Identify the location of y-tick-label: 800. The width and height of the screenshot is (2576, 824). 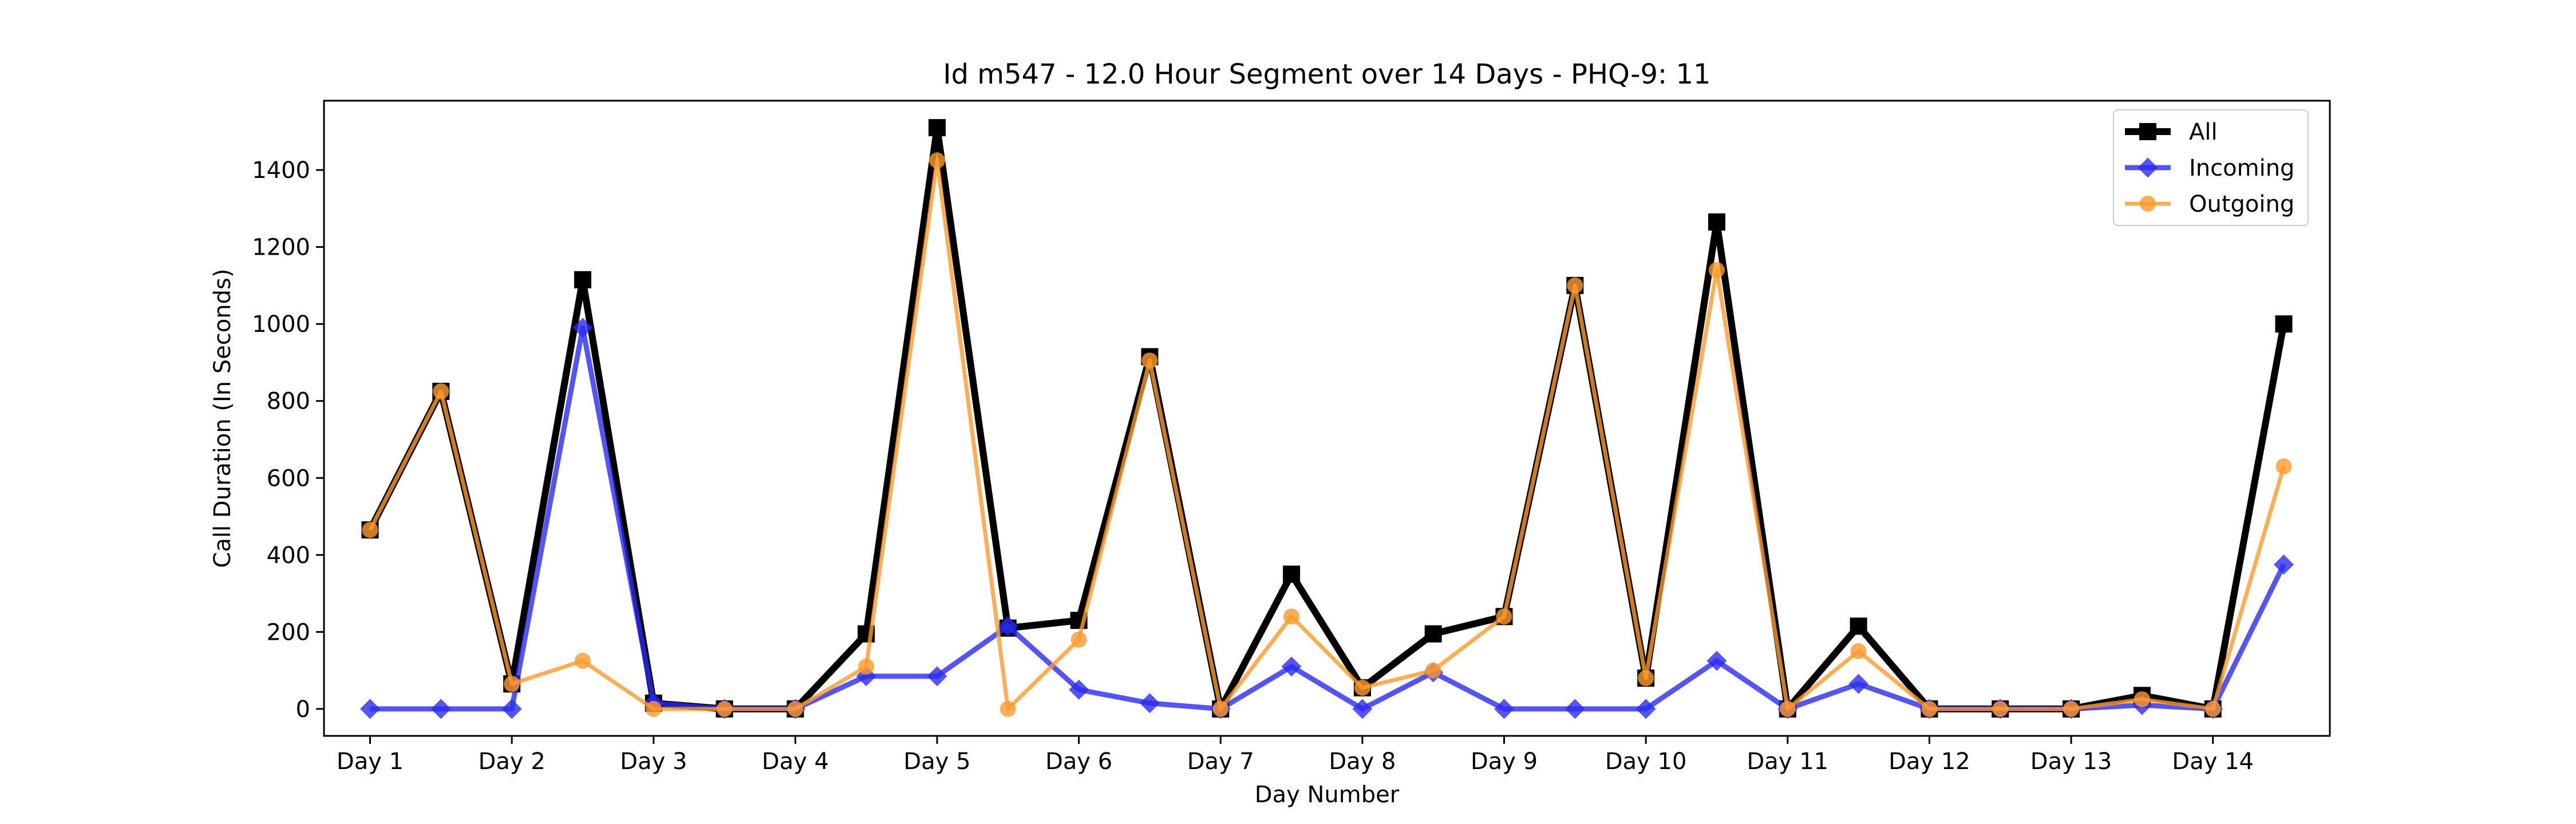
(288, 402).